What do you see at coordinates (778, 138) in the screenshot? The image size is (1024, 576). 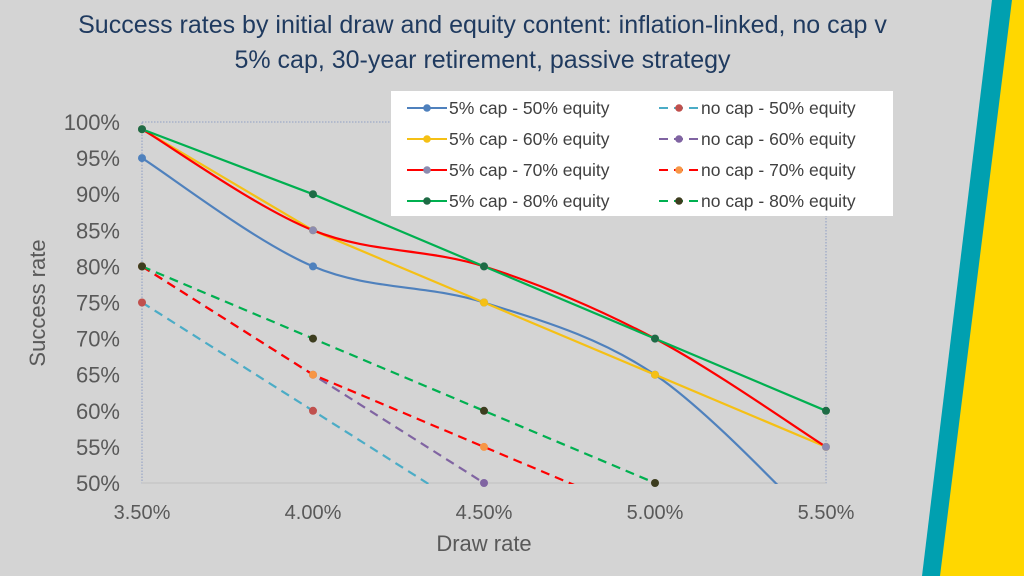 I see `legend-label: no cap - 60% equity` at bounding box center [778, 138].